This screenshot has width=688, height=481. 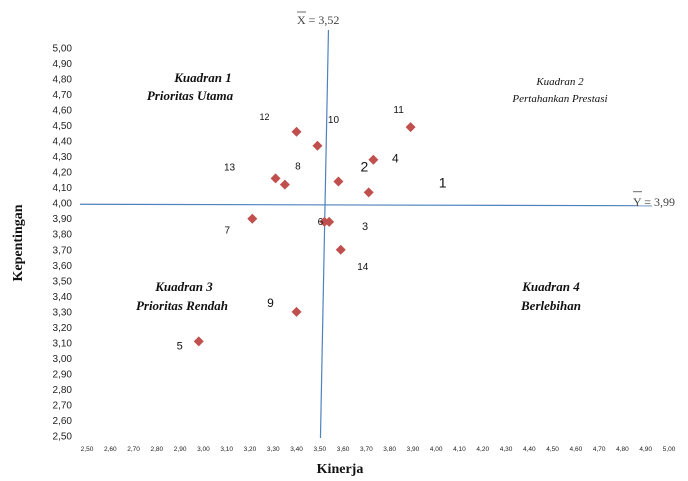 What do you see at coordinates (576, 449) in the screenshot?
I see `x-tick-label: 4,60` at bounding box center [576, 449].